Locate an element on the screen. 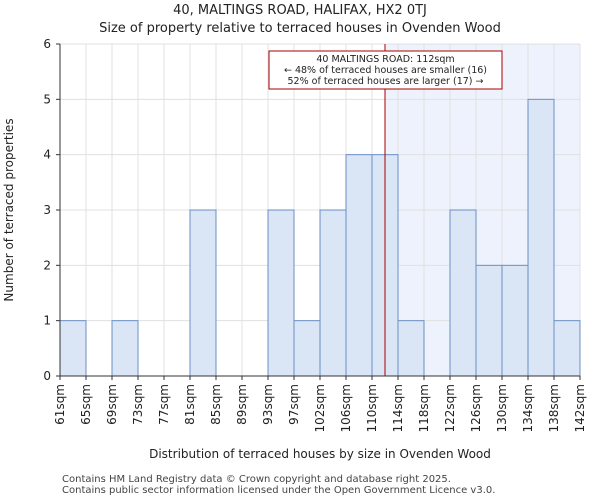 The image size is (600, 500). x-tick-label: 134sqm is located at coordinates (528, 408).